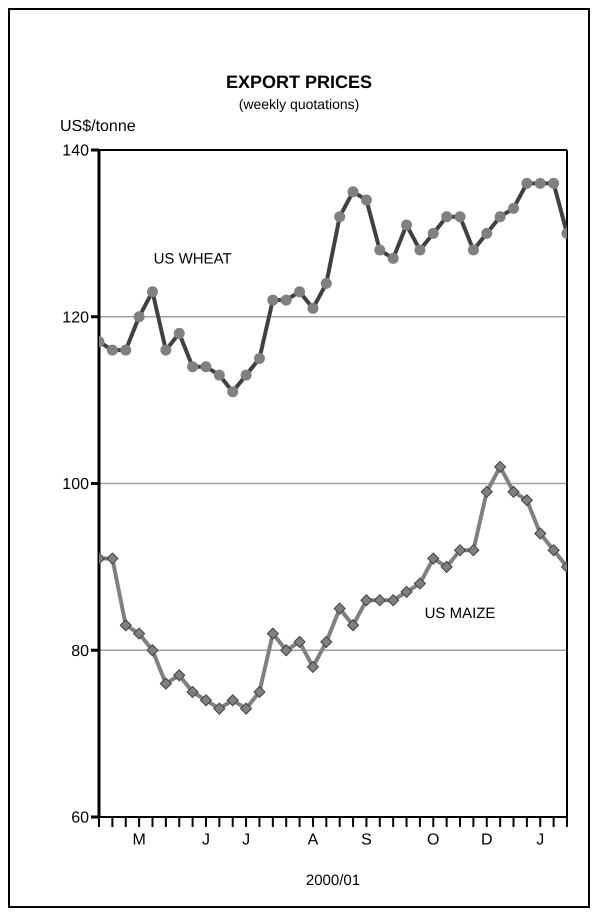  Describe the element at coordinates (486, 839) in the screenshot. I see `x-tick-label: D` at that location.